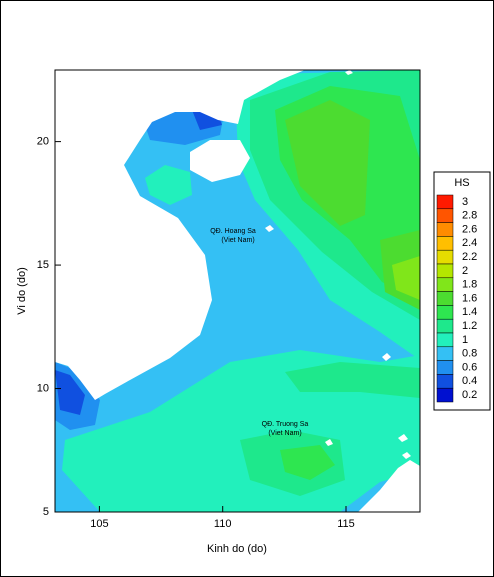 This screenshot has height=577, width=494. What do you see at coordinates (469, 243) in the screenshot?
I see `legend-label: 2.4` at bounding box center [469, 243].